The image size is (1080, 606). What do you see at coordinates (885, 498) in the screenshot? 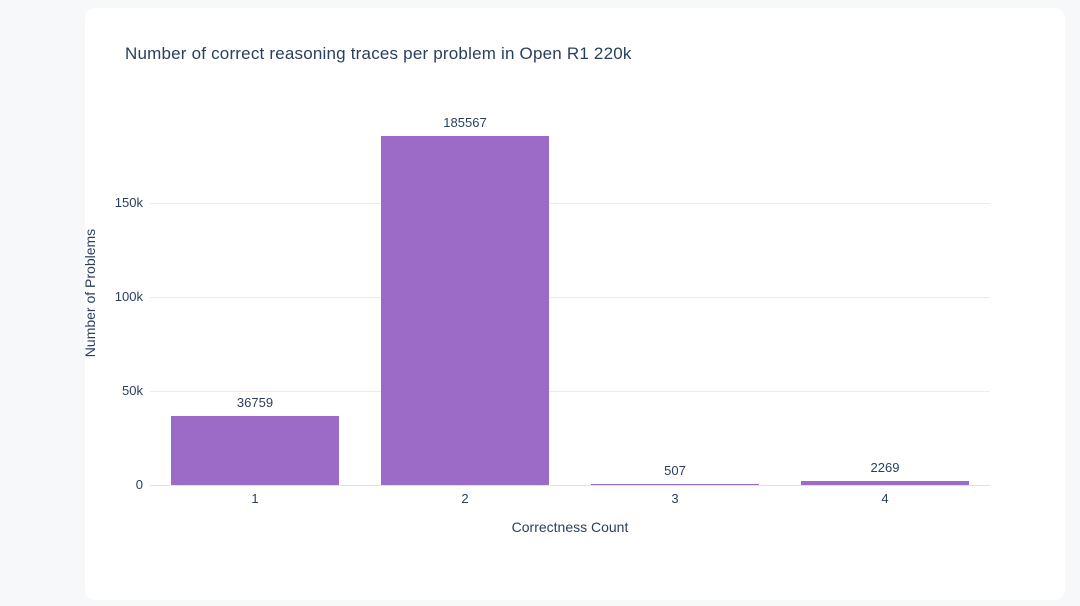
I see `x-tick-label: 4` at bounding box center [885, 498].